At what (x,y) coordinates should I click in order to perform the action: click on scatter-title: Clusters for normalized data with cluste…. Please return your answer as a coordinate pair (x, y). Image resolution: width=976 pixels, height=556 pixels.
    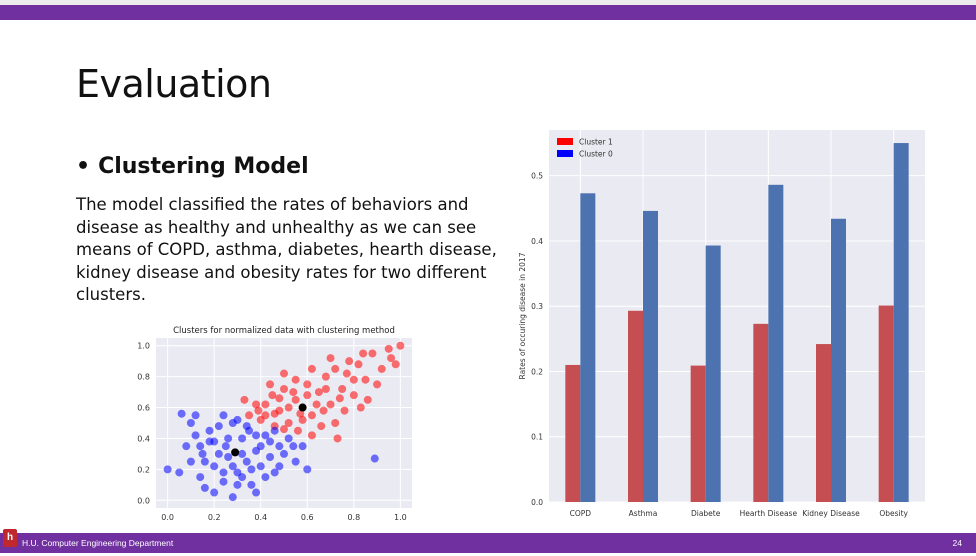
    Looking at the image, I should click on (284, 331).